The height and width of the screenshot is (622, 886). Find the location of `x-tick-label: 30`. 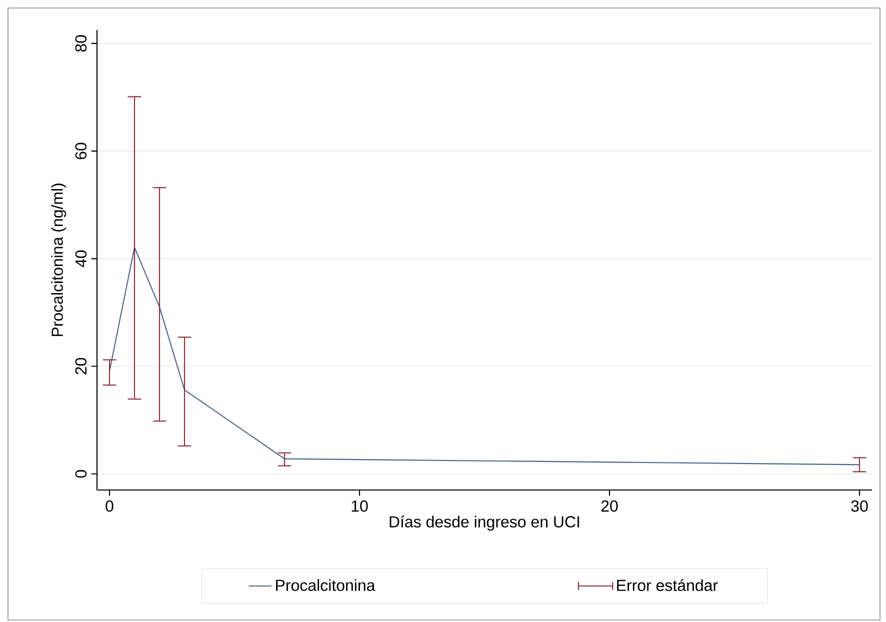

x-tick-label: 30 is located at coordinates (859, 506).